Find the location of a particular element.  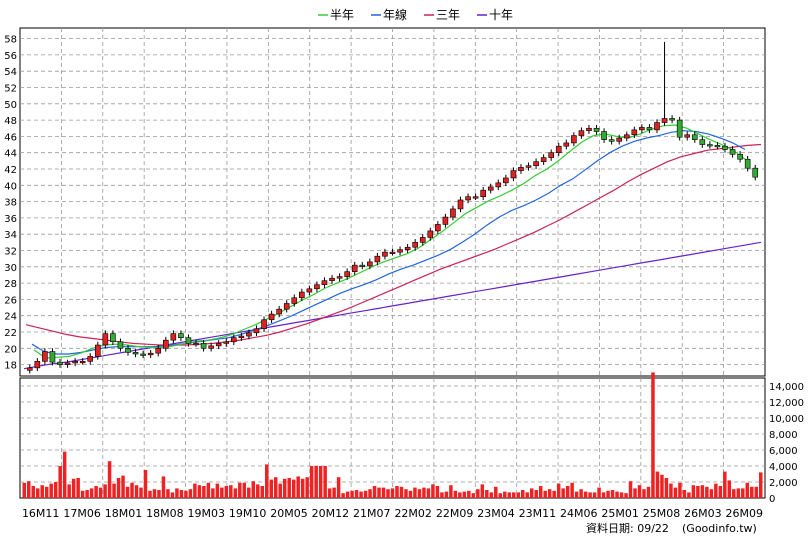

price-tick-label: 56 is located at coordinates (10, 56).